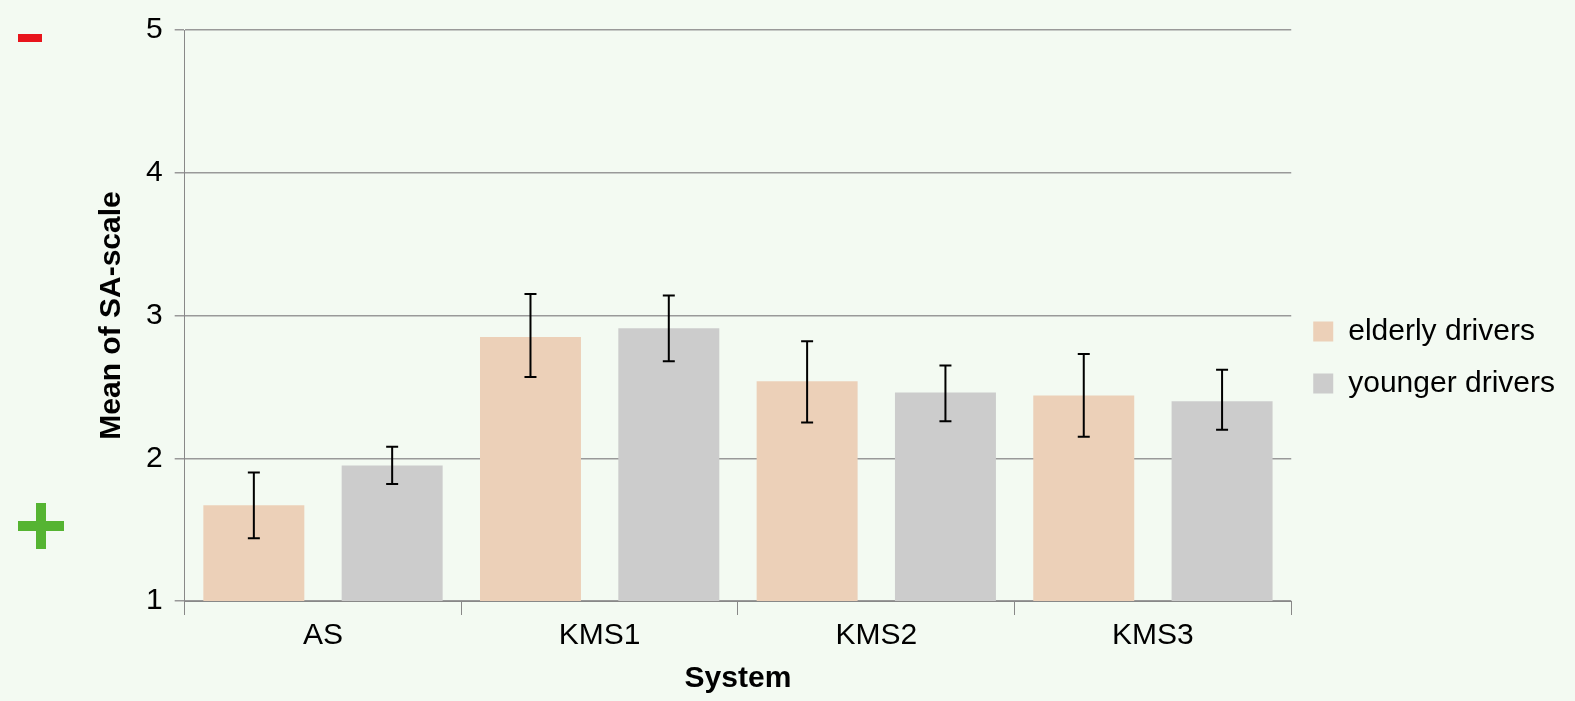 The height and width of the screenshot is (701, 1575). What do you see at coordinates (876, 634) in the screenshot?
I see `x-tick-label: KMS2` at bounding box center [876, 634].